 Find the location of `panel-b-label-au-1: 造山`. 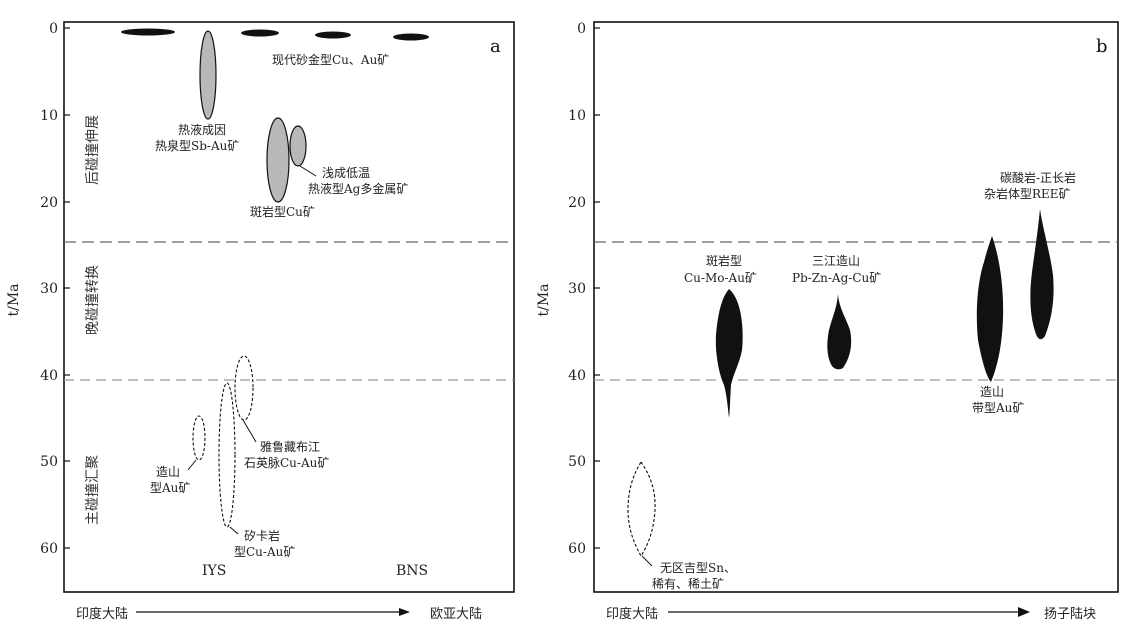

panel-b-label-au-1: 造山 is located at coordinates (992, 392).